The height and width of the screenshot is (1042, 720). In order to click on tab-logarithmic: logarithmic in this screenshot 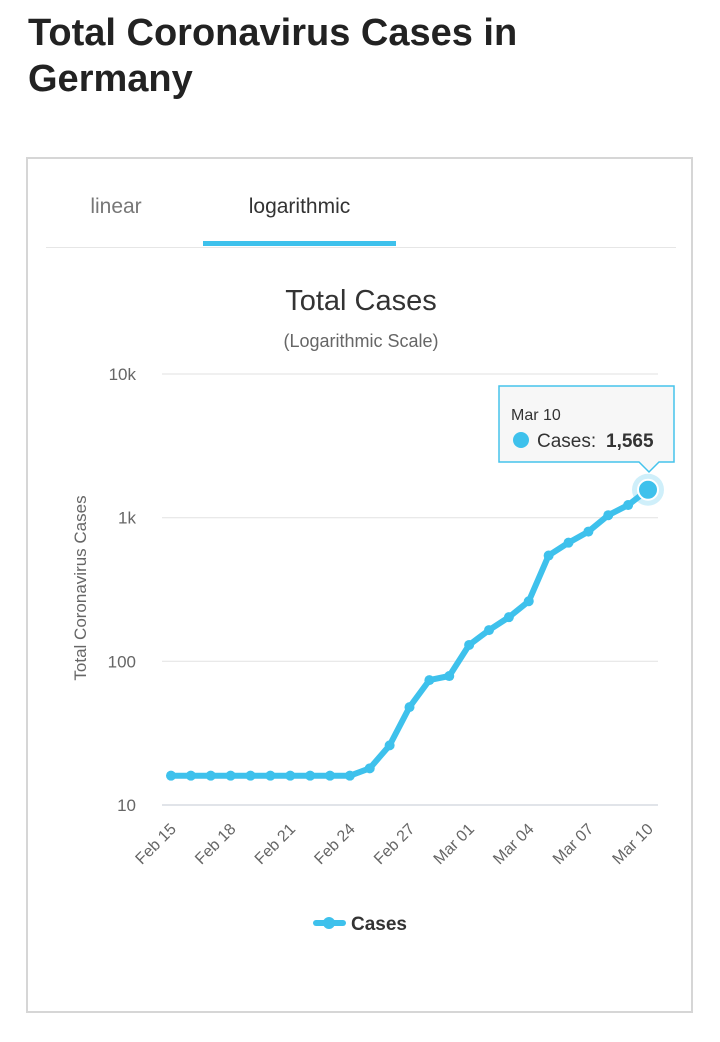, I will do `click(299, 206)`.